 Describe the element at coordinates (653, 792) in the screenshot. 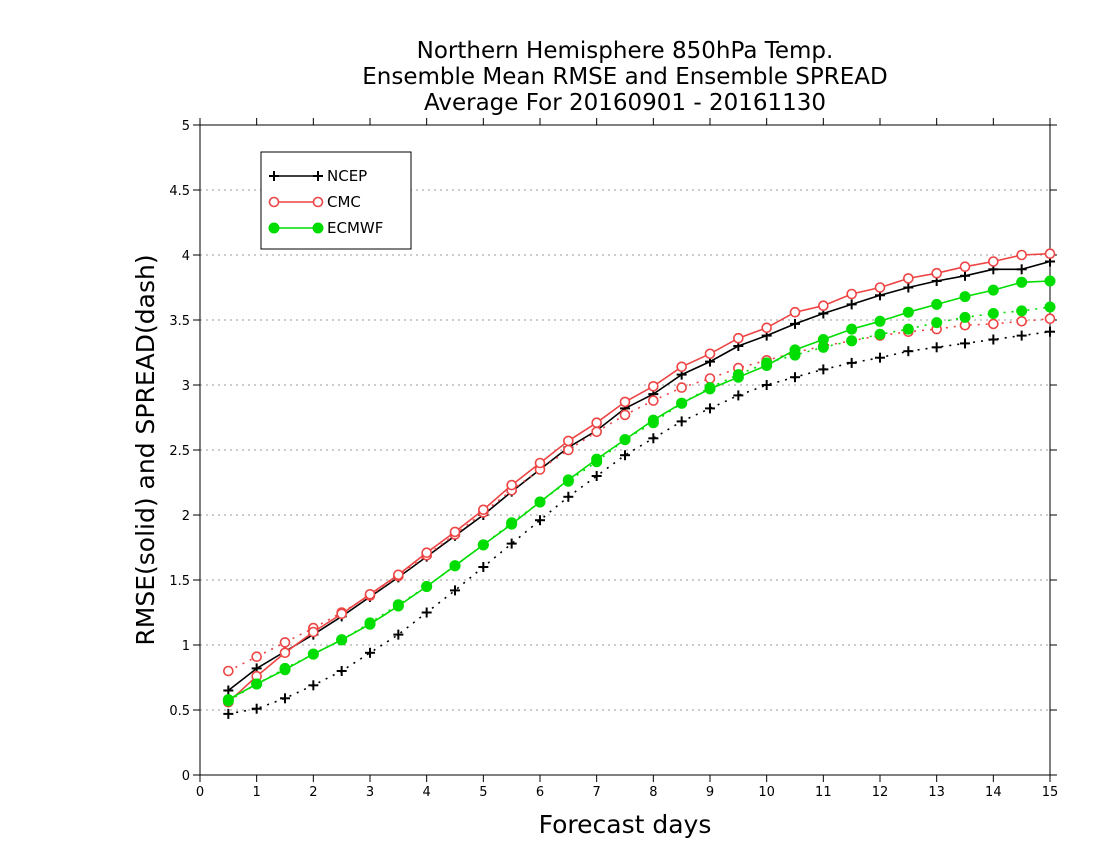

I see `x-tick-label: 8` at that location.